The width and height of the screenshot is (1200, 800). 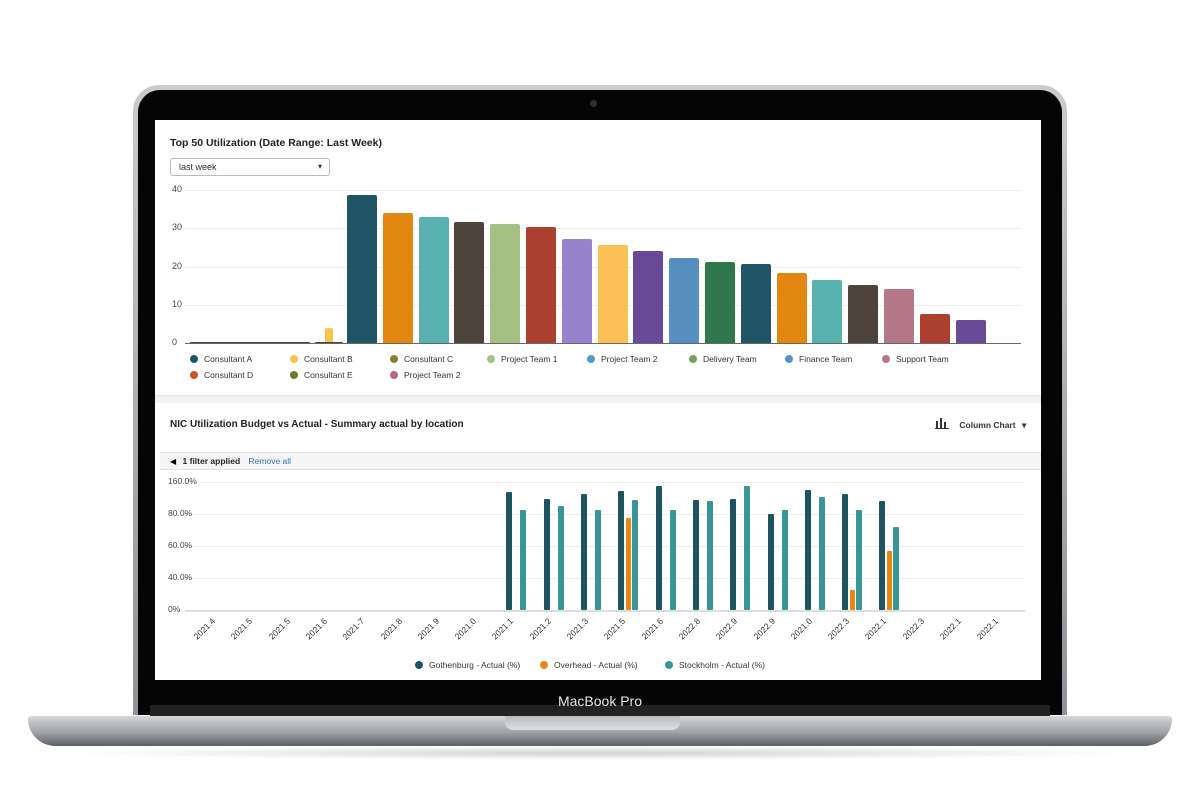 I want to click on legend-item: Overhead - Actual (%), so click(x=589, y=665).